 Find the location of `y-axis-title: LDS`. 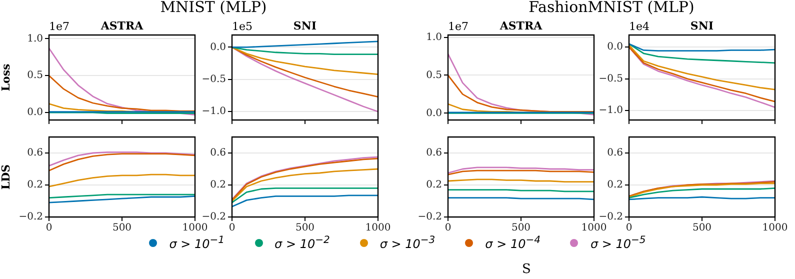

y-axis-title: LDS is located at coordinates (6, 177).